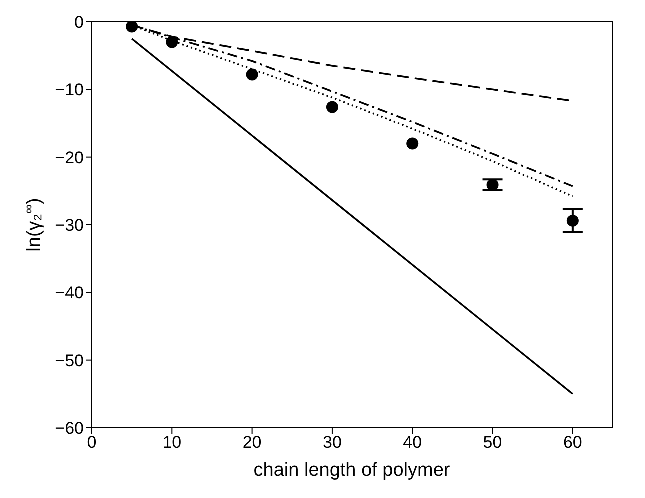 The width and height of the screenshot is (645, 498). What do you see at coordinates (92, 442) in the screenshot?
I see `x-tick-label: 0` at bounding box center [92, 442].